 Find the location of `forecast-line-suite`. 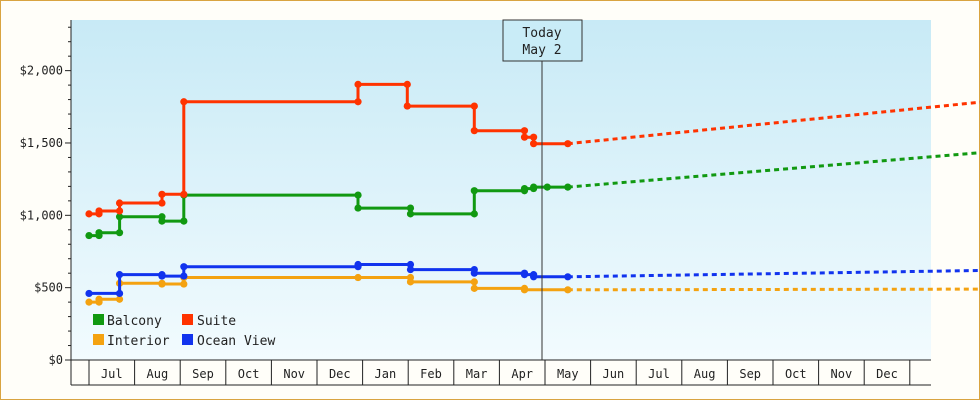

forecast-line-suite is located at coordinates (773, 123).